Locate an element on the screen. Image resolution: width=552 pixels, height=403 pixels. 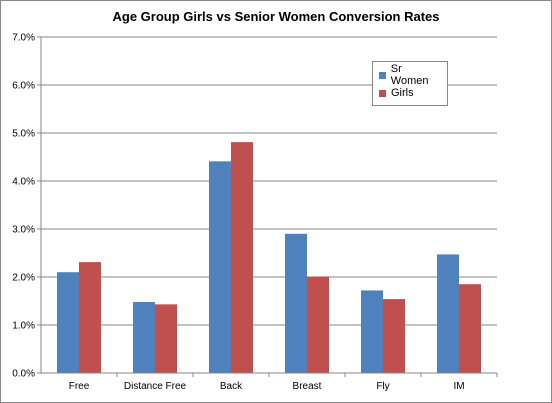
legend-swatch-girls is located at coordinates (382, 93).